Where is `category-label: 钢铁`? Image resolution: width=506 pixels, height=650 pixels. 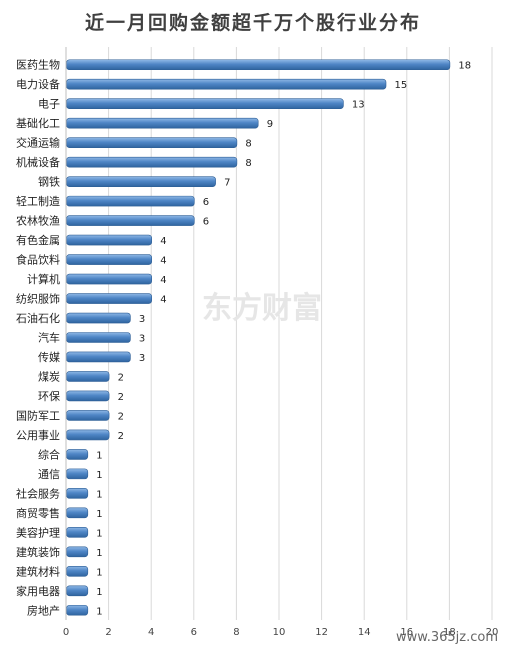
category-label: 钢铁 is located at coordinates (49, 182).